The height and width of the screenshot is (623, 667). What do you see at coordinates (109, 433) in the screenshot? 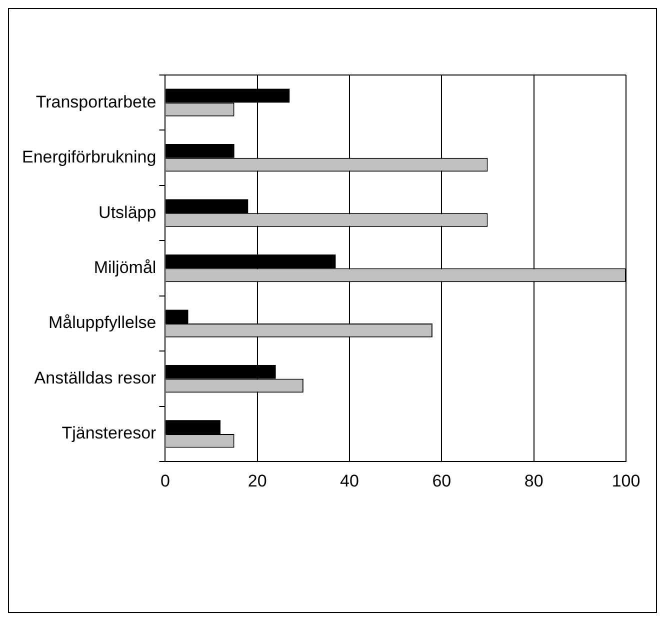
I see `y-tick-label: Tjänsteresor` at bounding box center [109, 433].